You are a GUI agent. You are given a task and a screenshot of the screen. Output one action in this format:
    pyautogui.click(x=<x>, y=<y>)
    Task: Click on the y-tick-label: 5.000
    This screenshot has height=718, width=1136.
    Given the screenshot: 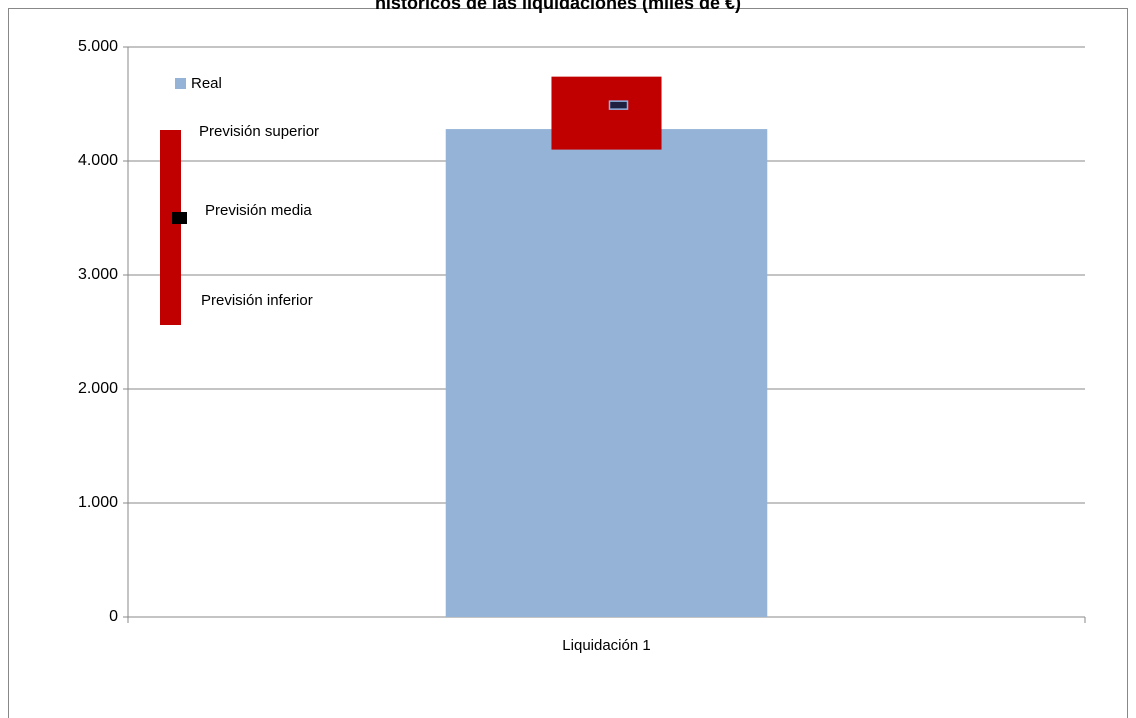 What is the action you would take?
    pyautogui.click(x=98, y=46)
    